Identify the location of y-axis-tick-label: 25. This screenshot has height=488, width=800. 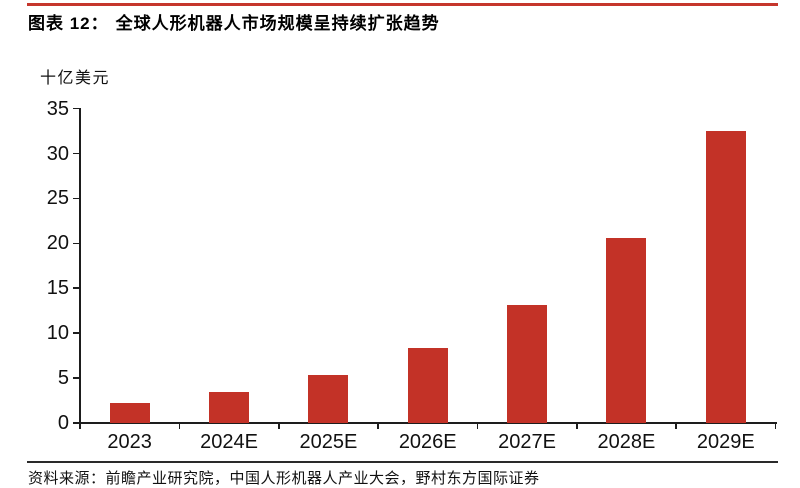
(57, 198).